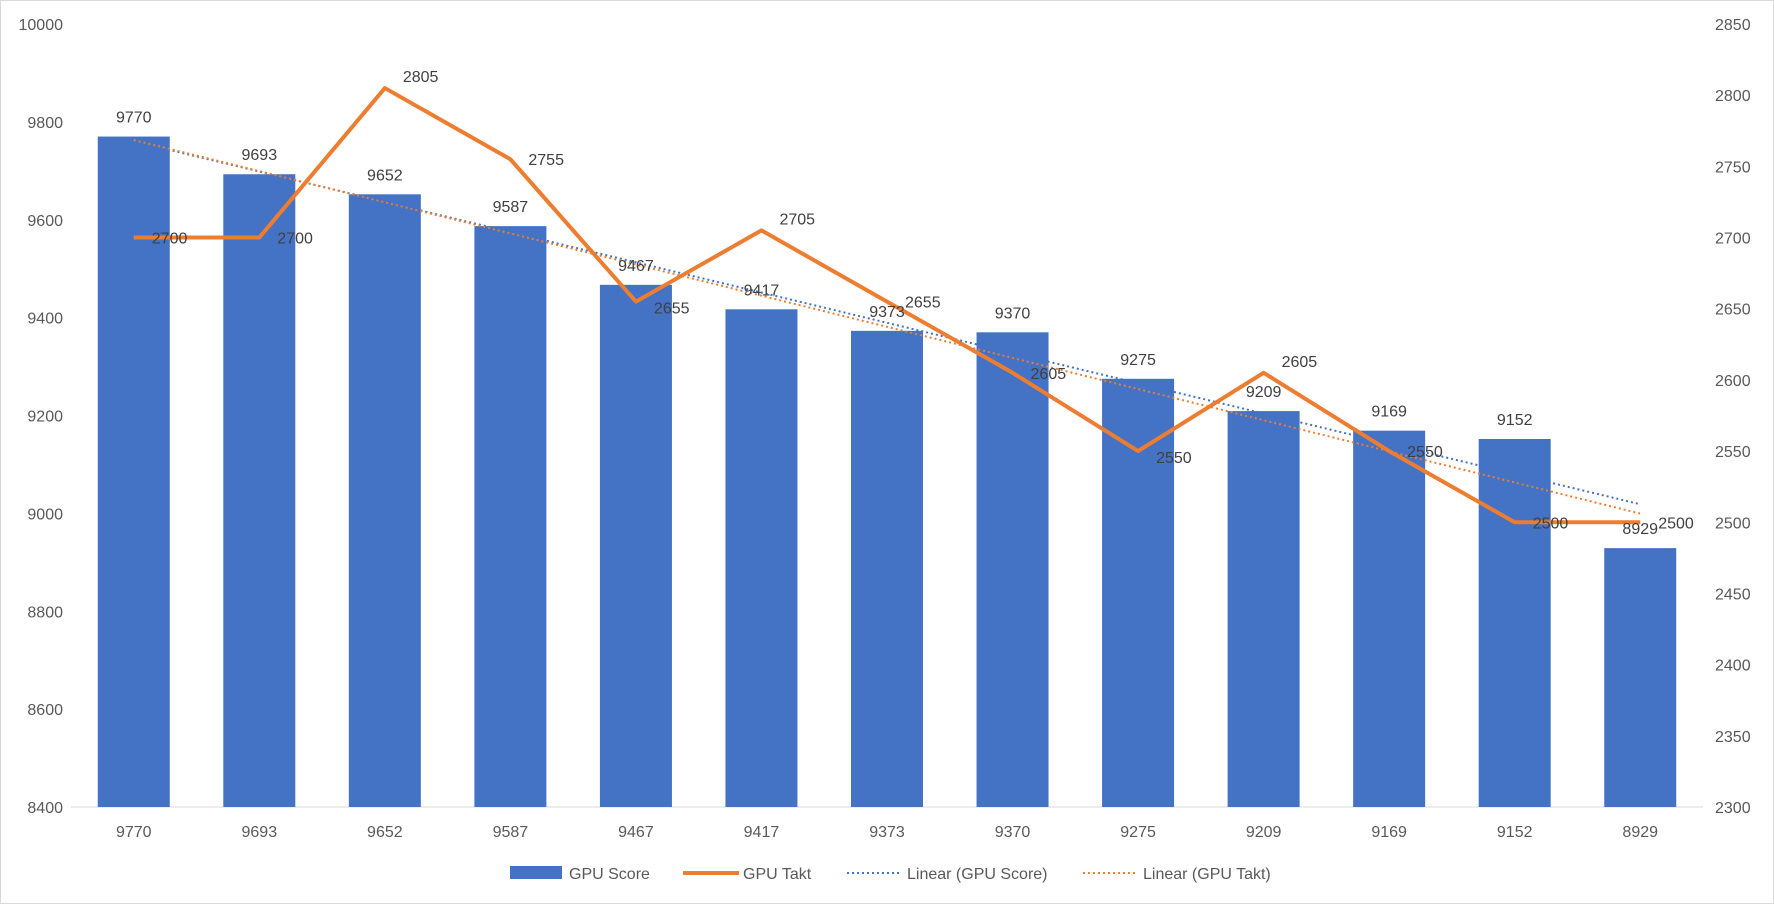 The width and height of the screenshot is (1774, 908). I want to click on legend-label-trend-gpu-takt: Linear (GPU Takt), so click(1207, 874).